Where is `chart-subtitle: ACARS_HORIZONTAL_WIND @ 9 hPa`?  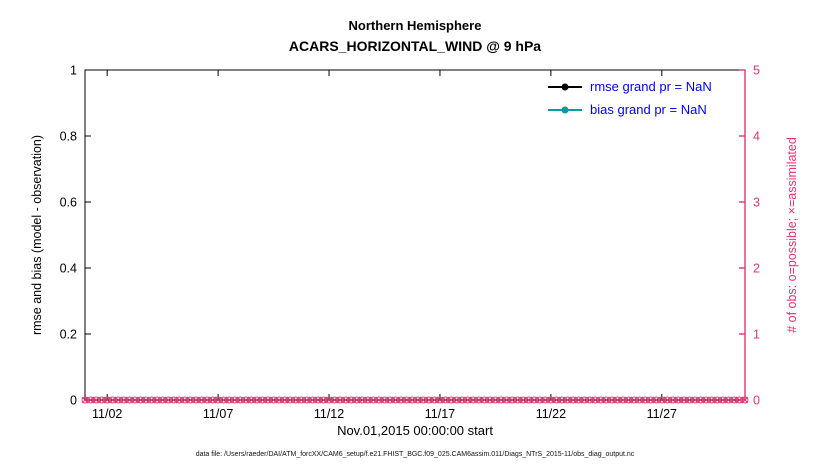
chart-subtitle: ACARS_HORIZONTAL_WIND @ 9 hPa is located at coordinates (415, 45).